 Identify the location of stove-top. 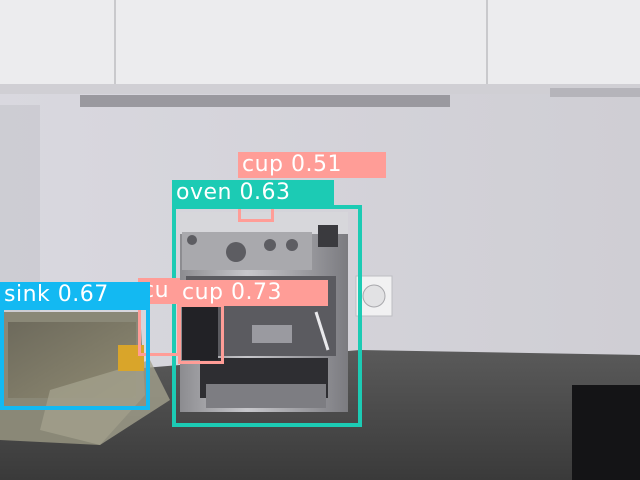
(606, 432).